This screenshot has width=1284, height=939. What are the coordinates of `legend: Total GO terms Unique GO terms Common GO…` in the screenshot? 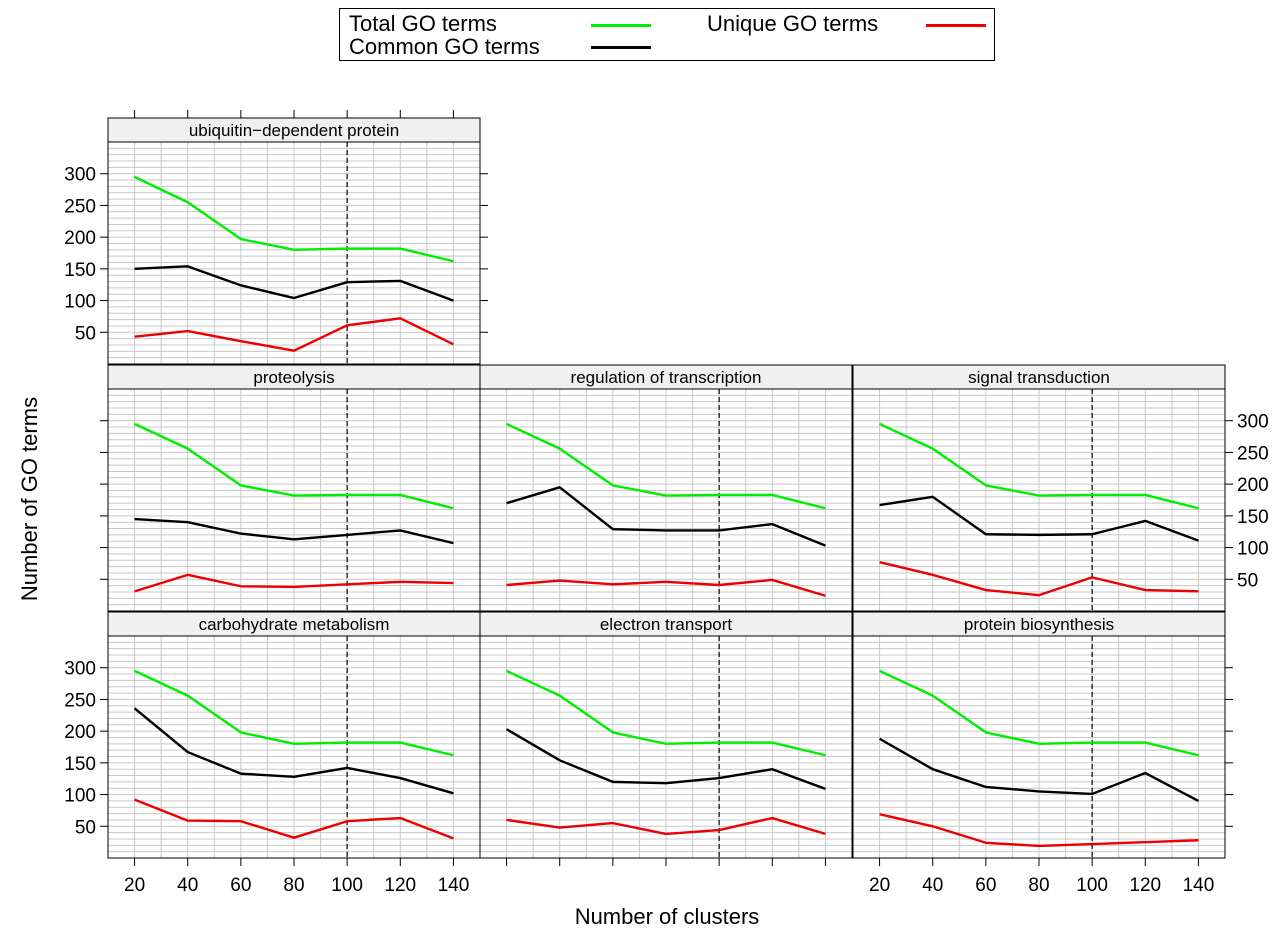 It's located at (667, 34).